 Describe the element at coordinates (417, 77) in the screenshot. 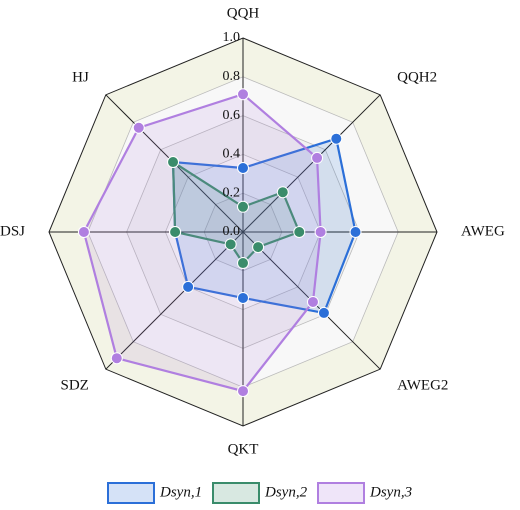

I see `axis-label: QQH2` at that location.